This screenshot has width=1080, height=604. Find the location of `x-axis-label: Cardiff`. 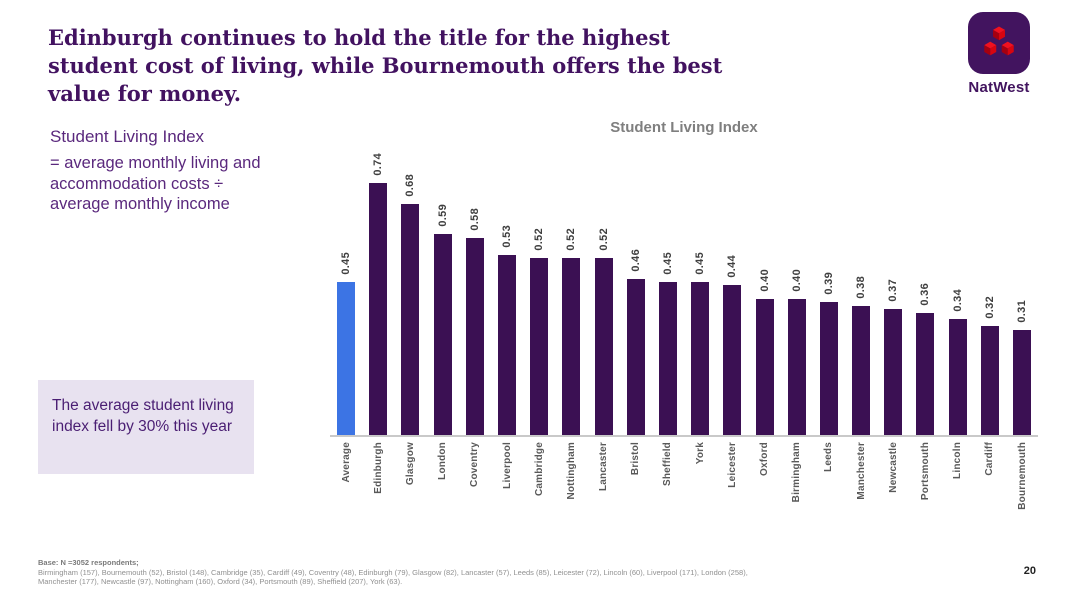

x-axis-label: Cardiff is located at coordinates (990, 459).